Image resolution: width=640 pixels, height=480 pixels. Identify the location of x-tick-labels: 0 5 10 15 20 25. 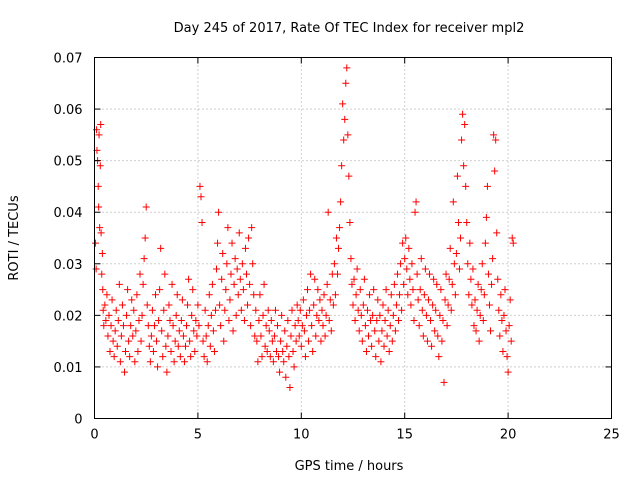
(354, 435).